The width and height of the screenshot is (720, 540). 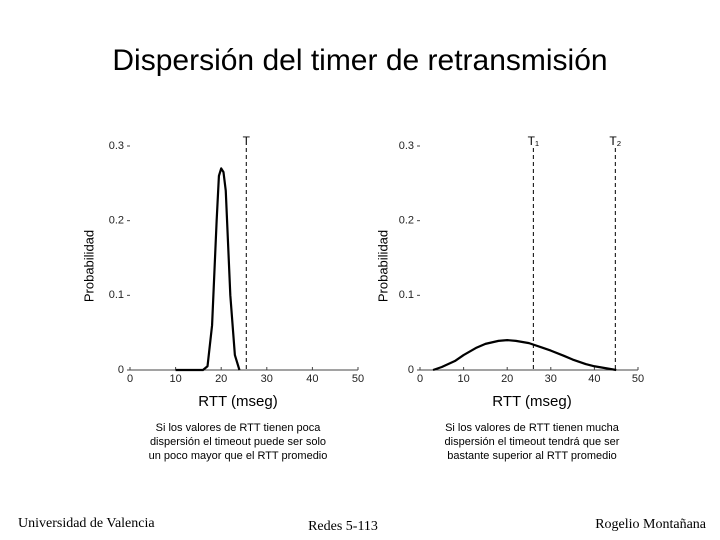 I want to click on slide-title: Dispersión del timer de retransmisión, so click(x=359, y=60).